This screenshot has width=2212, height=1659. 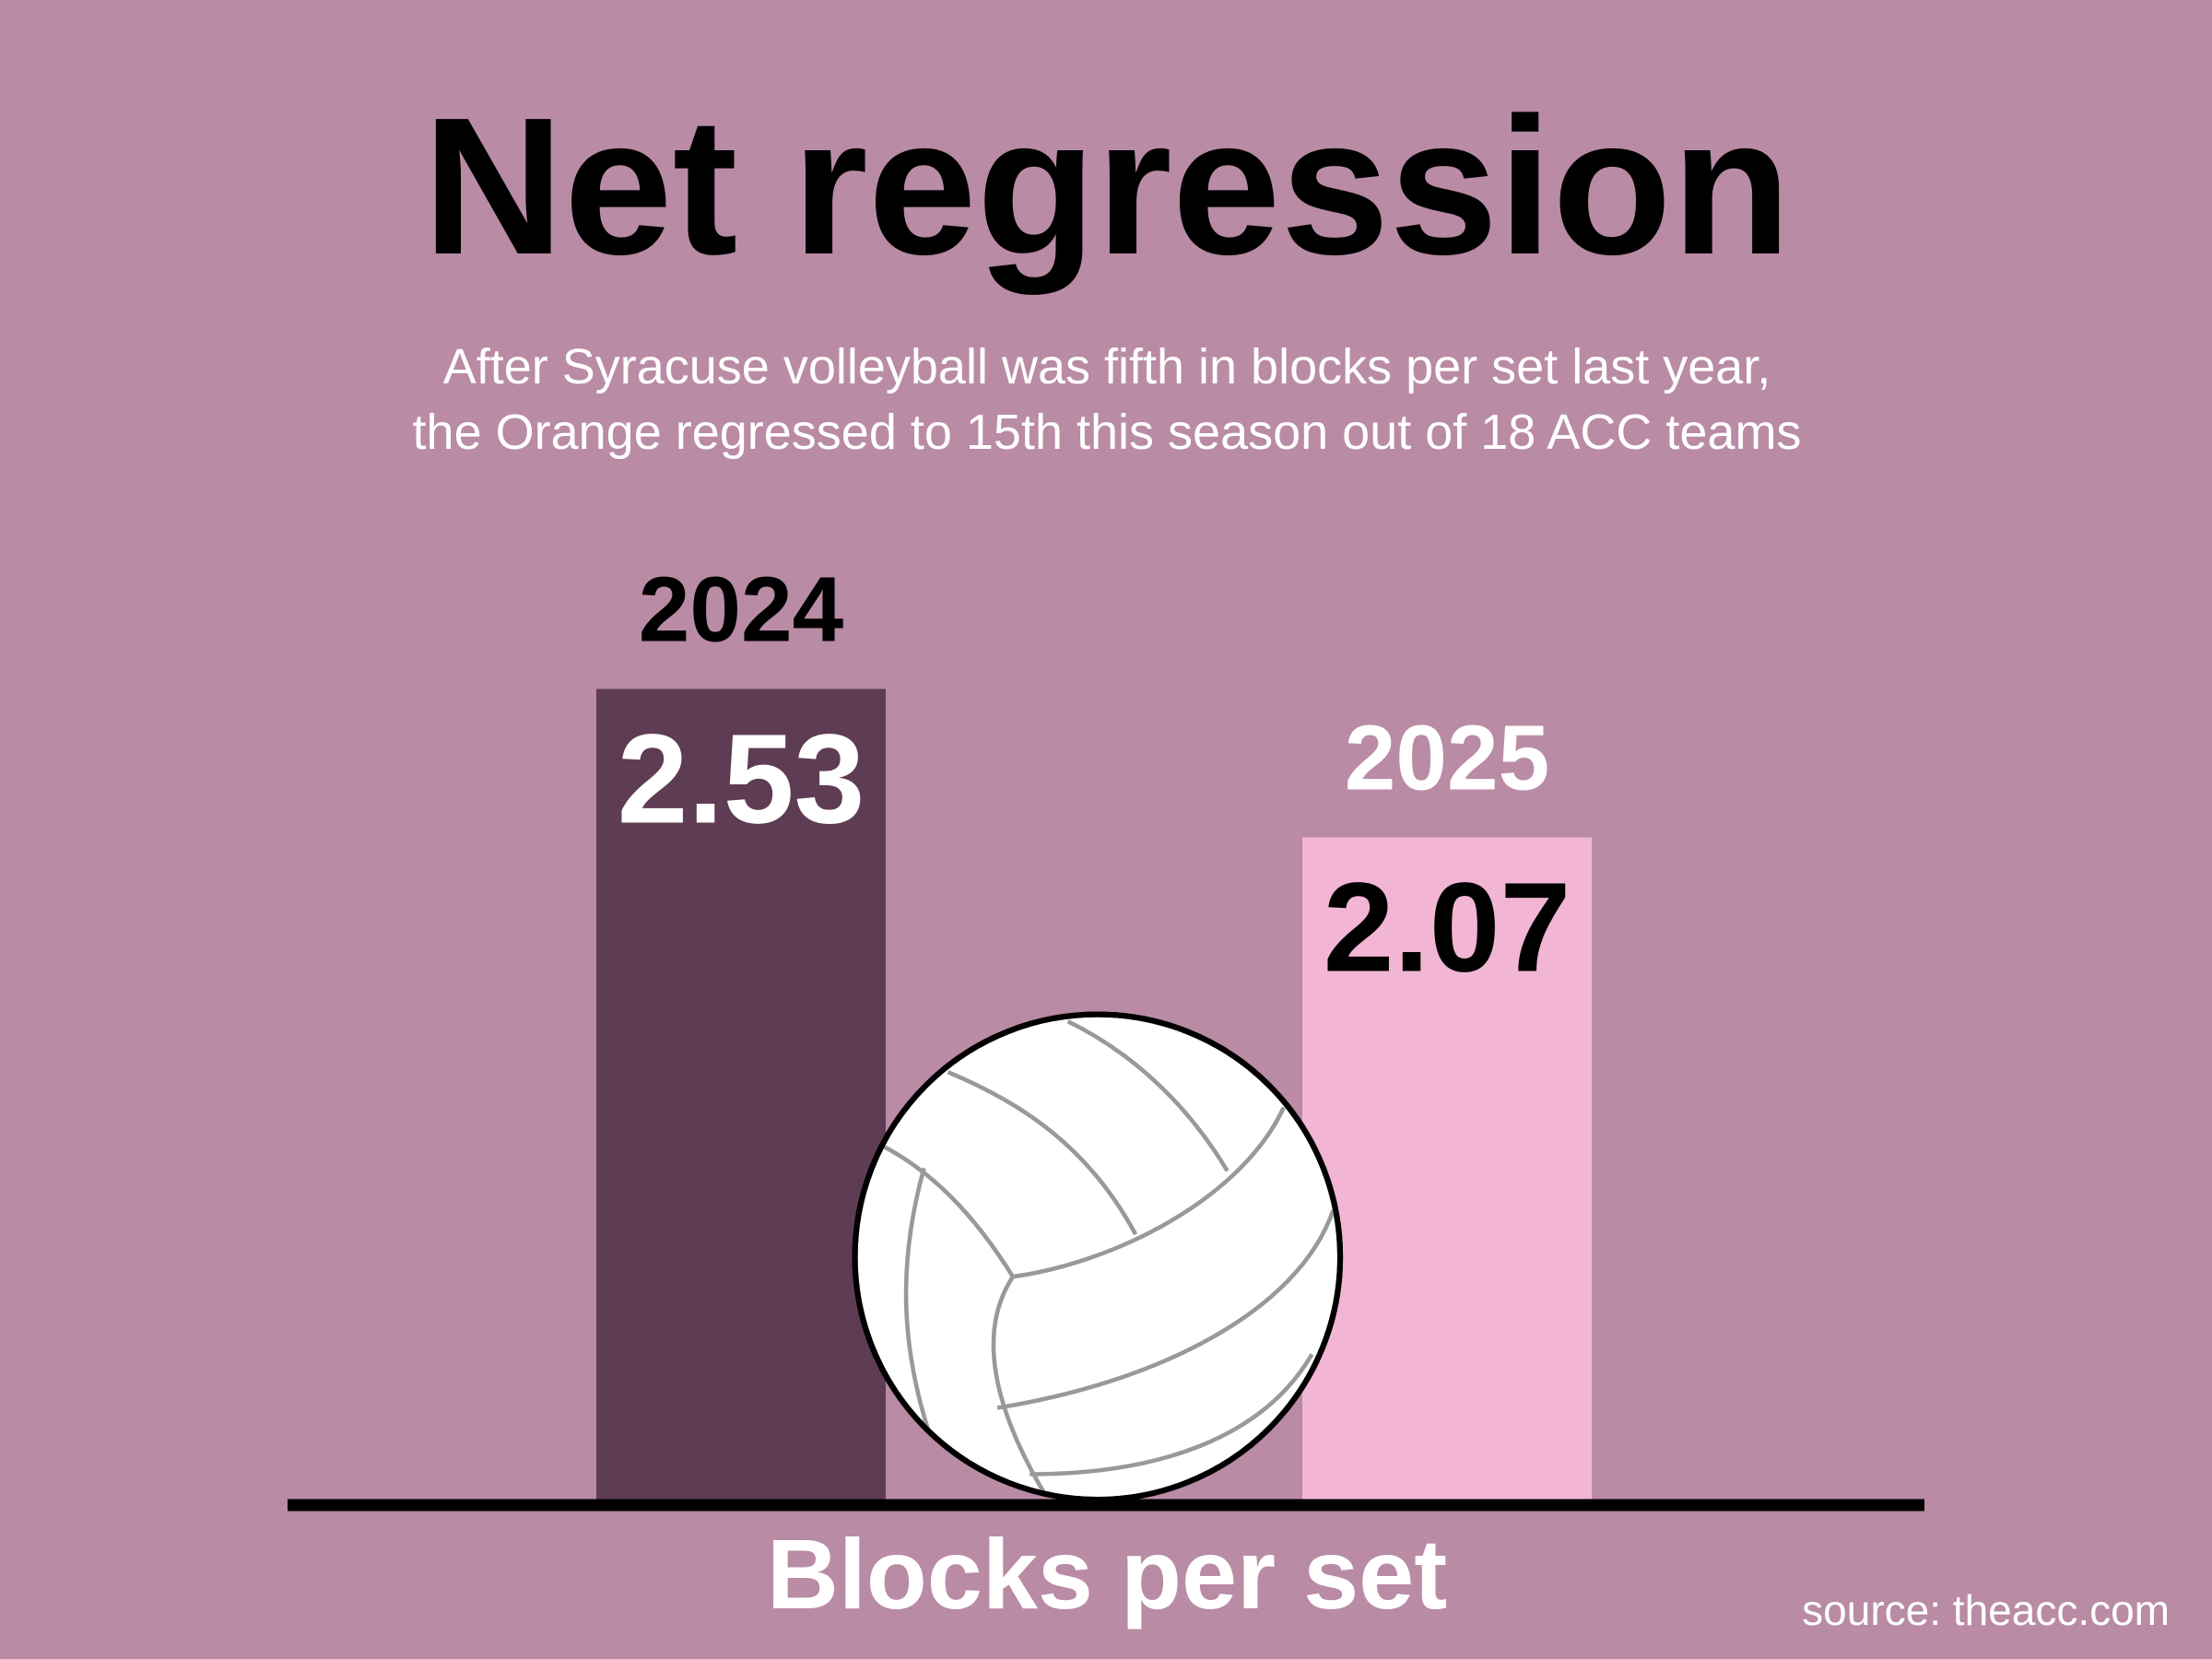 What do you see at coordinates (741, 780) in the screenshot?
I see `value-label: 2.53` at bounding box center [741, 780].